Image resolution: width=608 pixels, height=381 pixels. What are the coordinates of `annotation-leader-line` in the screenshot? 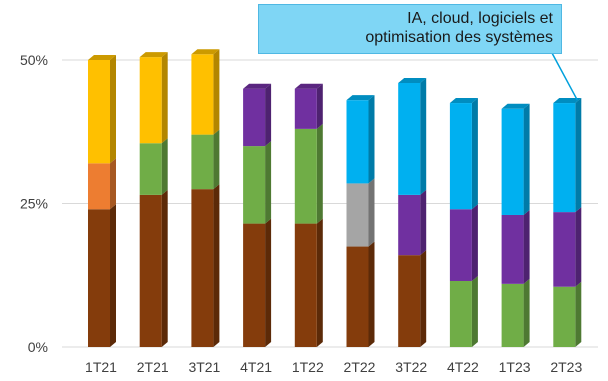 It's located at (564, 76).